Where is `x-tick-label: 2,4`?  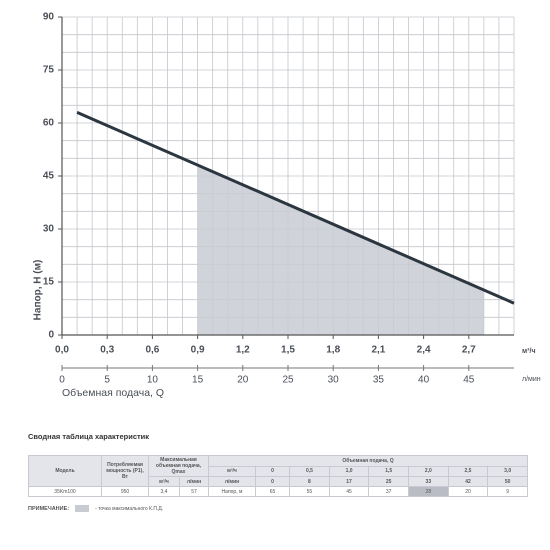 x-tick-label: 2,4 is located at coordinates (424, 350).